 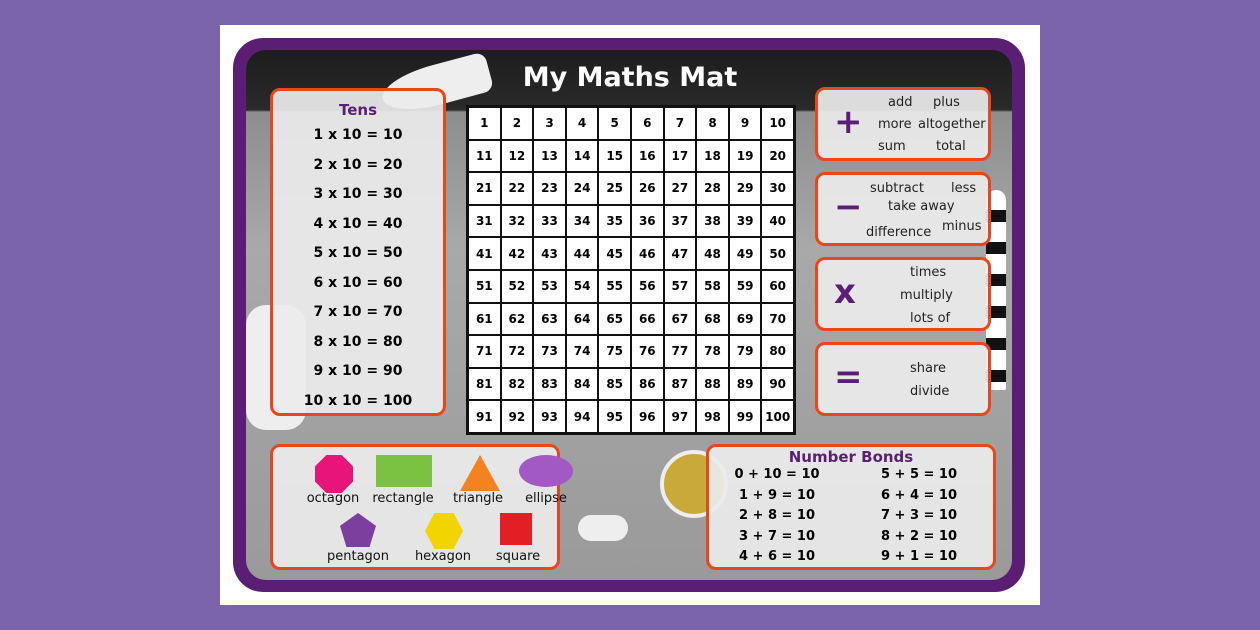 What do you see at coordinates (680, 416) in the screenshot?
I see `grid-cell: 97` at bounding box center [680, 416].